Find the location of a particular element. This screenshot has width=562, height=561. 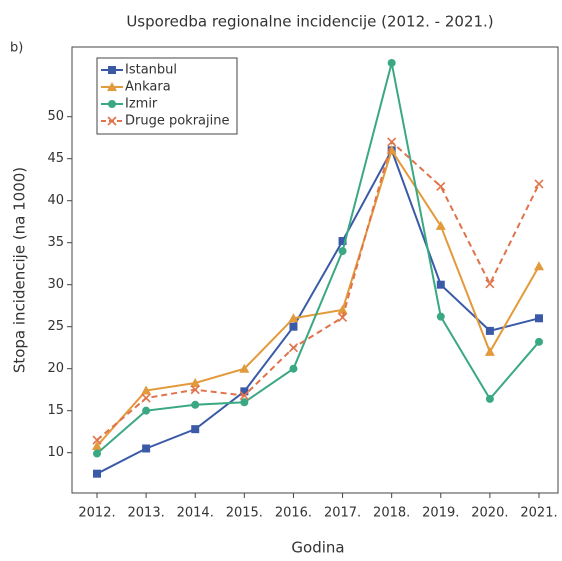

y-tick-label: 50 is located at coordinates (55, 116).